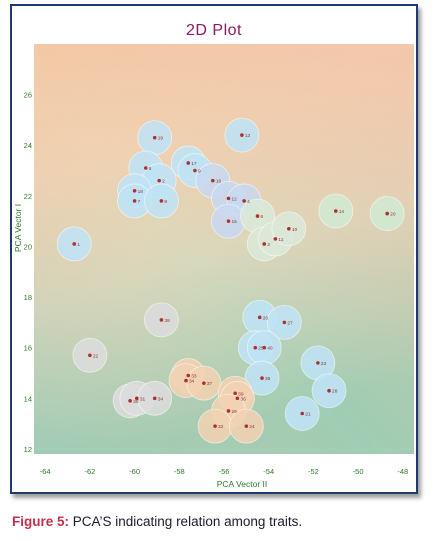  Describe the element at coordinates (134, 471) in the screenshot. I see `x-tick-label: -60` at that location.